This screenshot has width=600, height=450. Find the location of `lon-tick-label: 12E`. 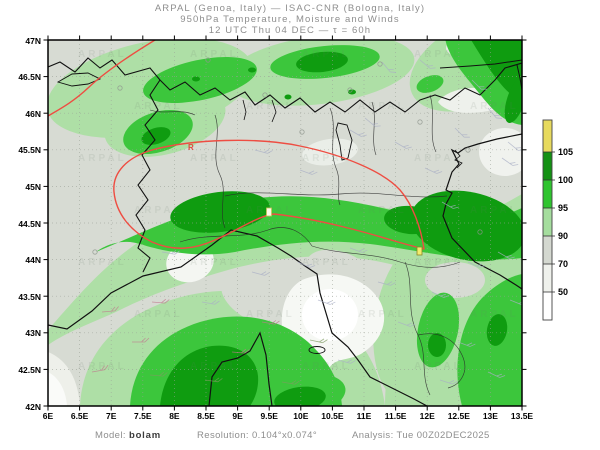

lon-tick-label: 12E is located at coordinates (427, 416).